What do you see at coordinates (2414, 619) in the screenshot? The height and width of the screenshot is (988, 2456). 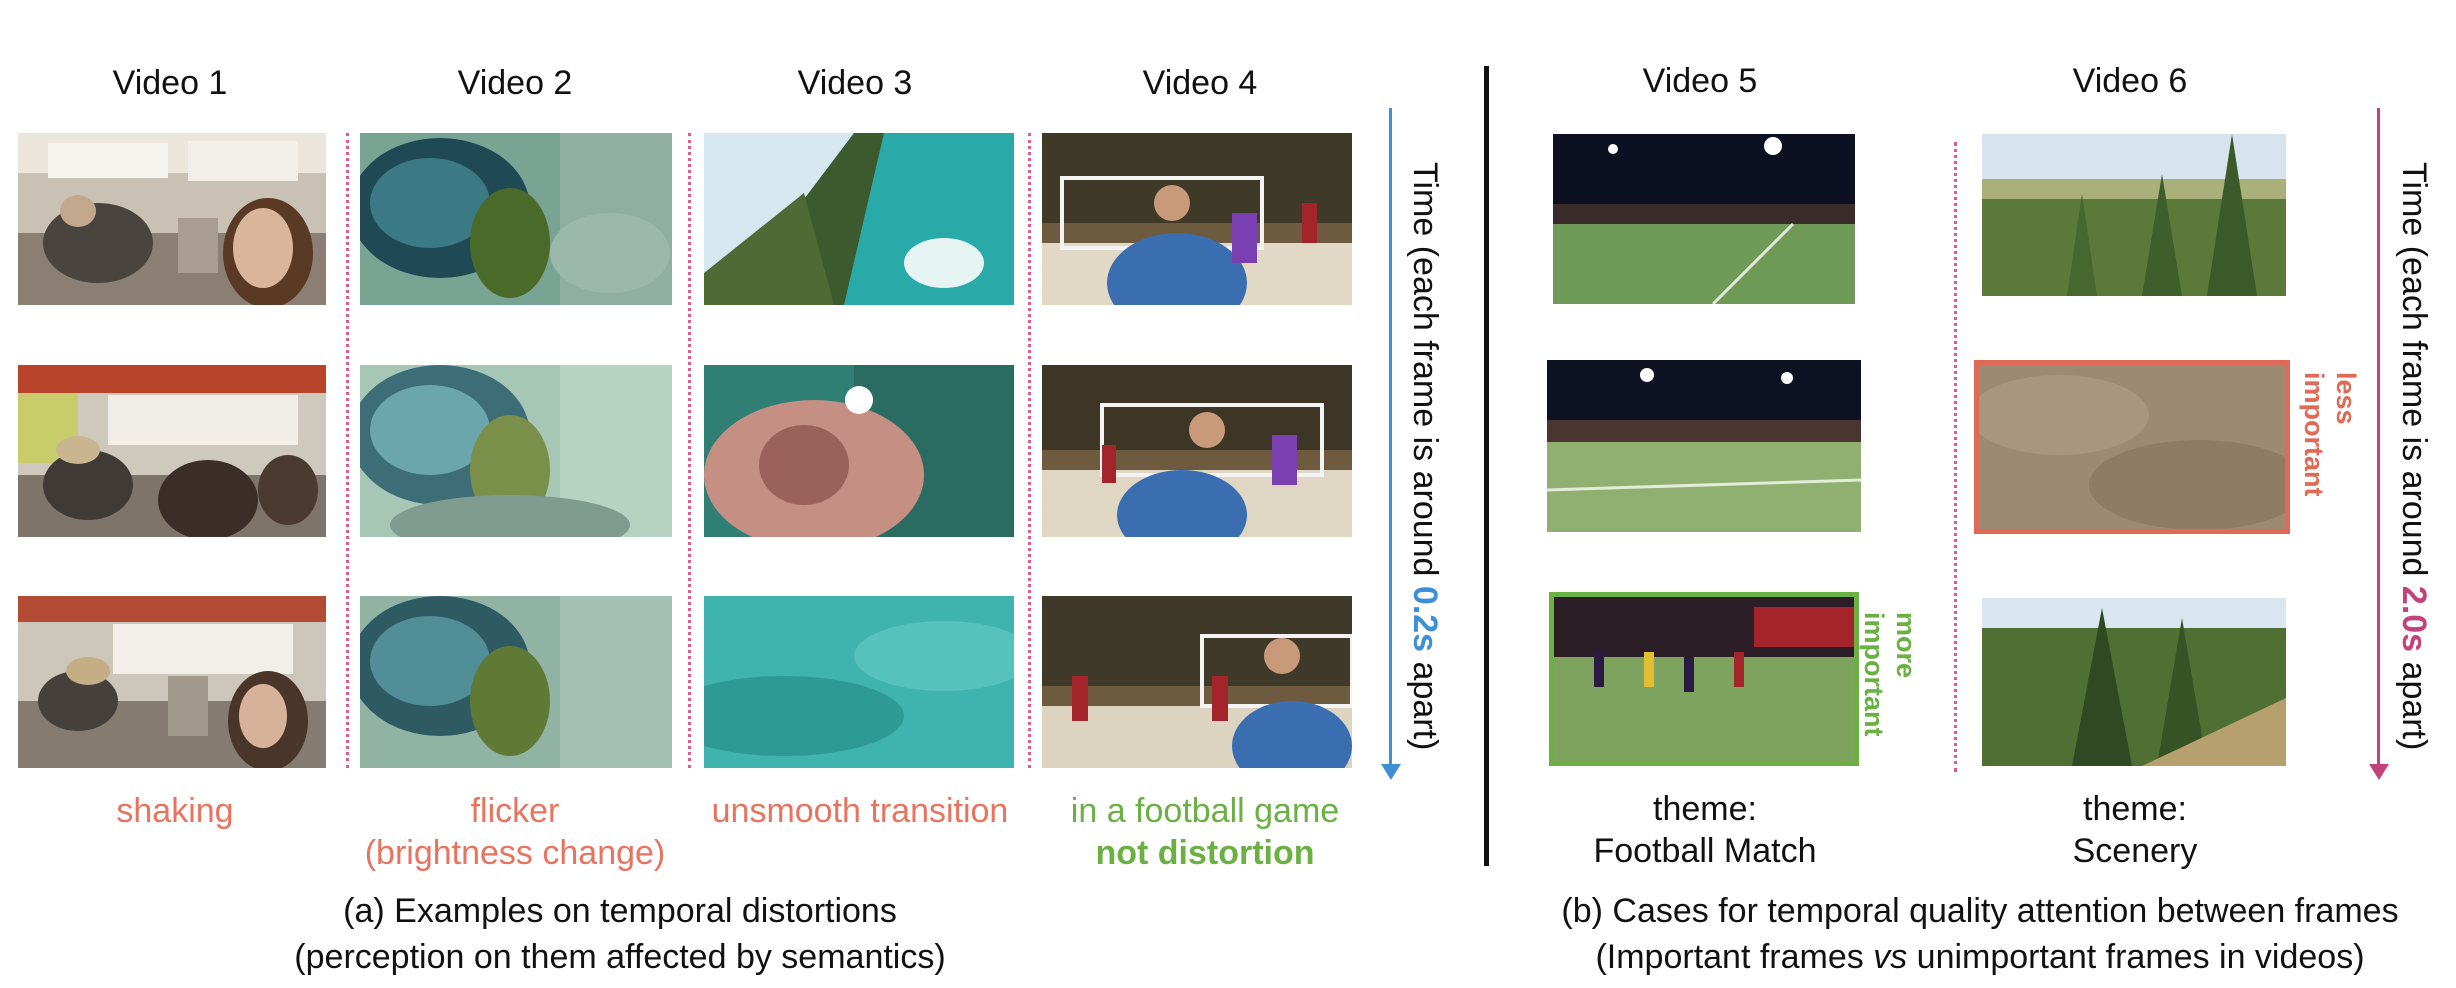 I see `time-label-b-value: 2.0s` at bounding box center [2414, 619].